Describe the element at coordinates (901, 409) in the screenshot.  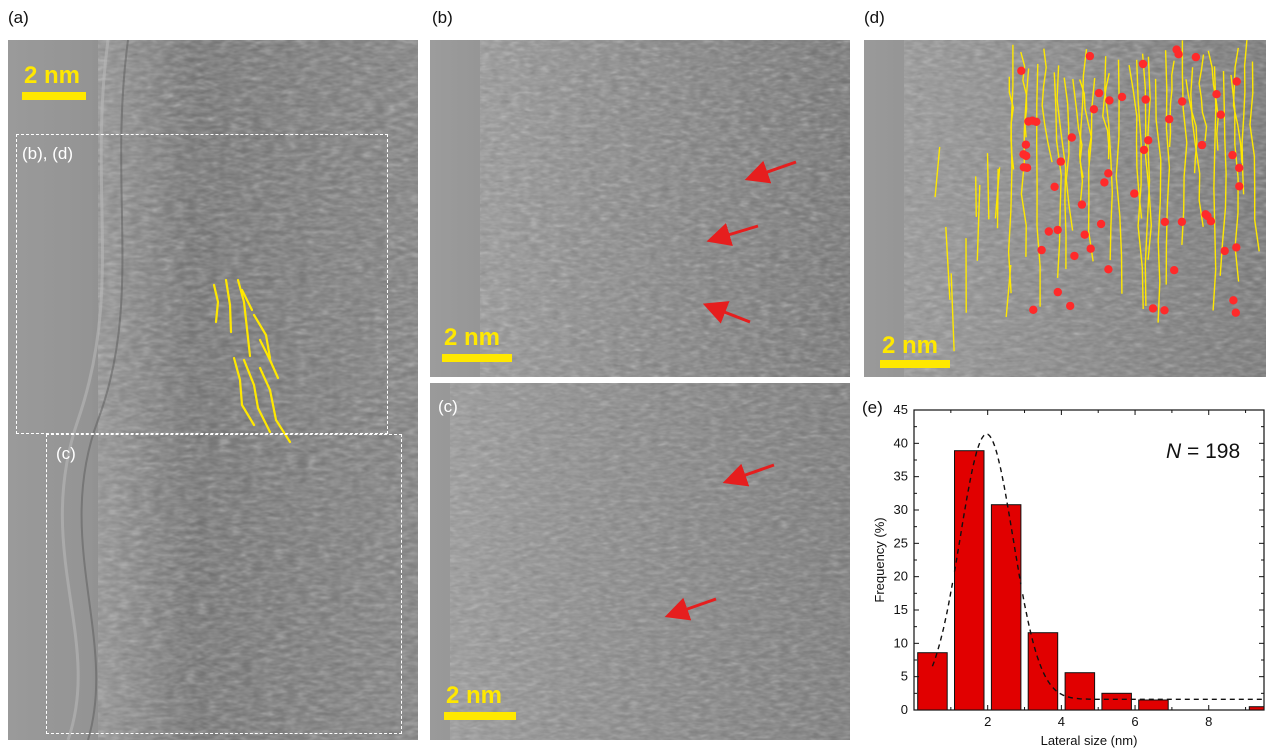
I see `y-tick-label: 45` at that location.